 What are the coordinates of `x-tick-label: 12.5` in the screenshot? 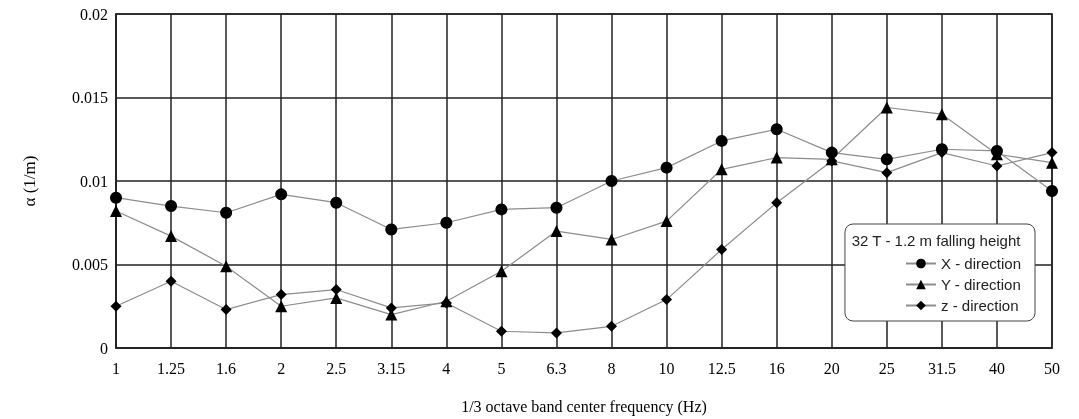 It's located at (721, 368).